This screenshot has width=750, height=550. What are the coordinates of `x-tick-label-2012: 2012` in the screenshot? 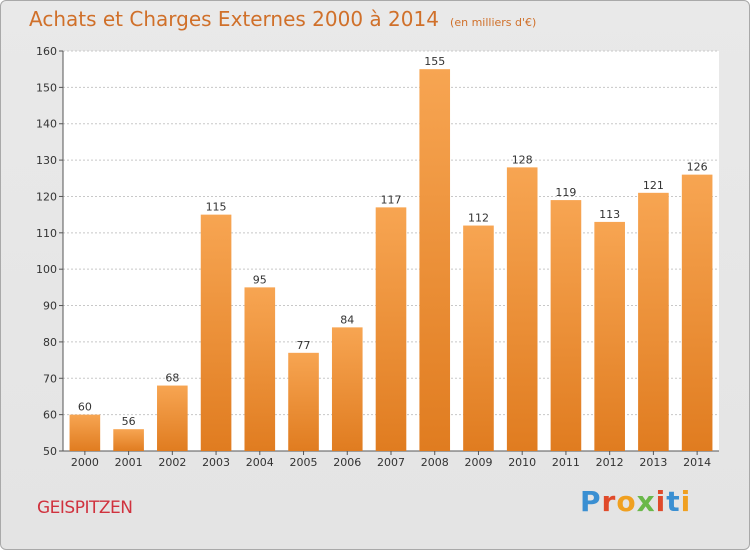 It's located at (610, 462).